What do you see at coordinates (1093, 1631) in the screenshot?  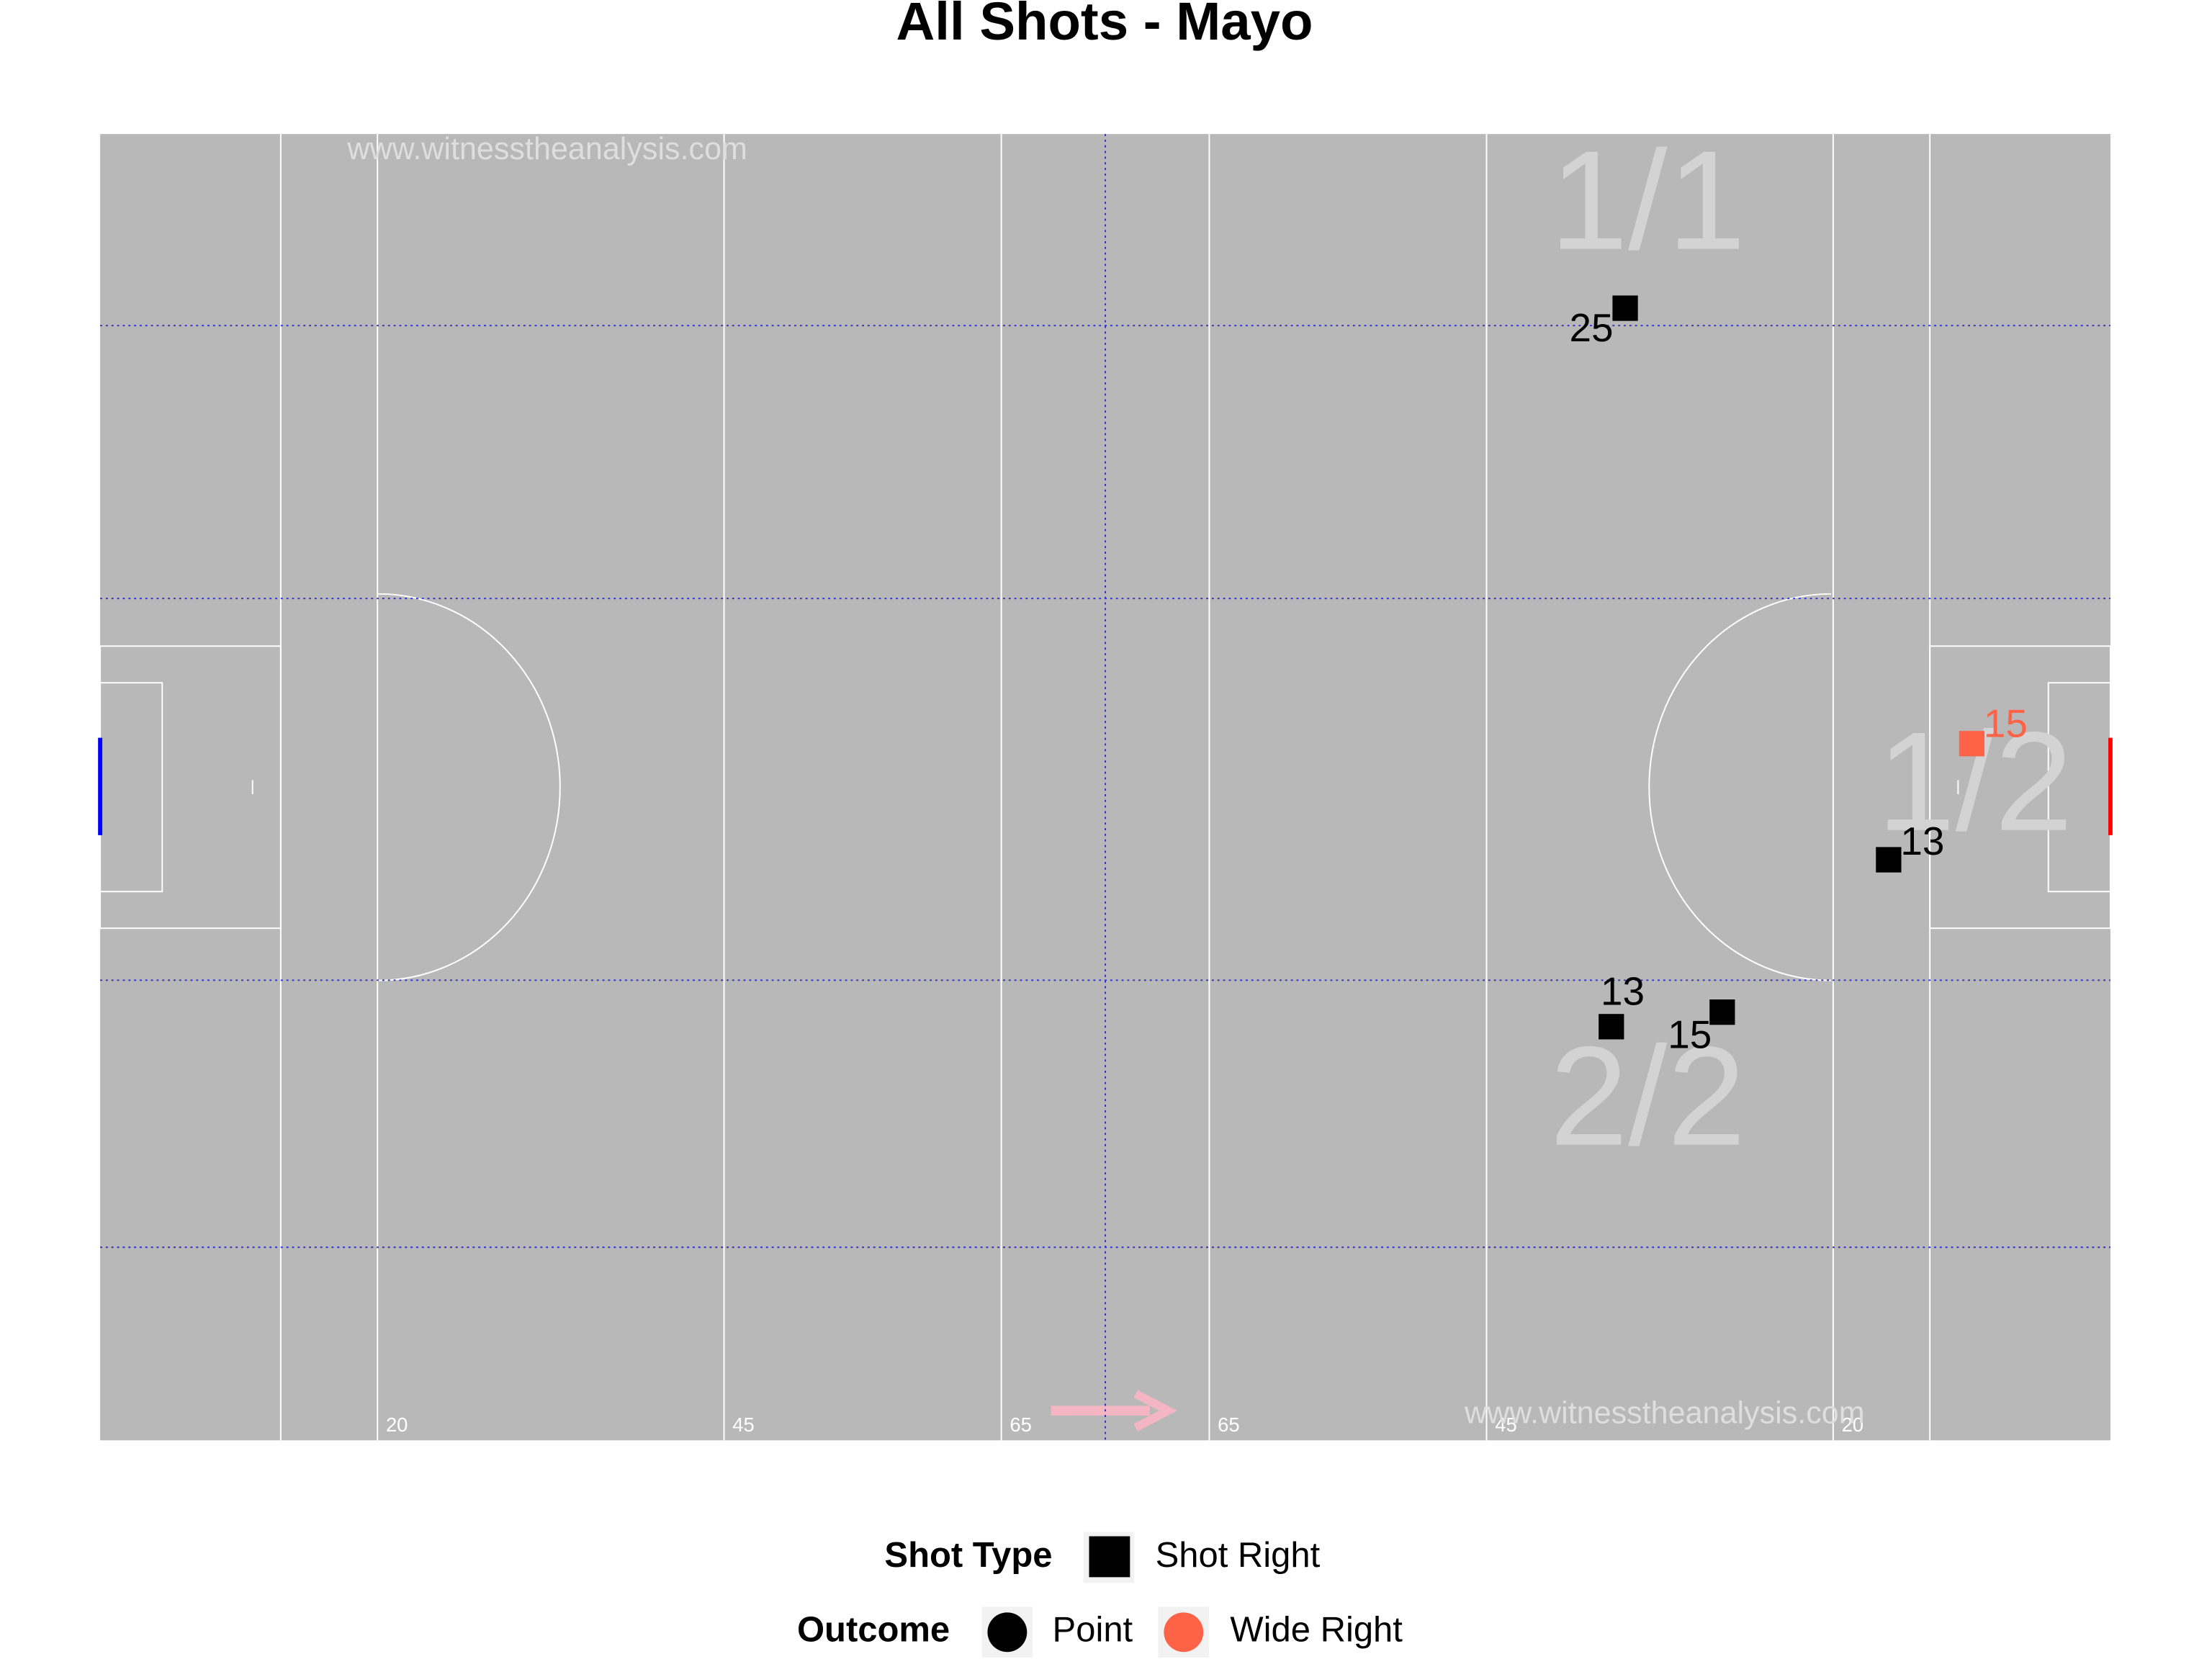 I see `legend-label: Point` at bounding box center [1093, 1631].